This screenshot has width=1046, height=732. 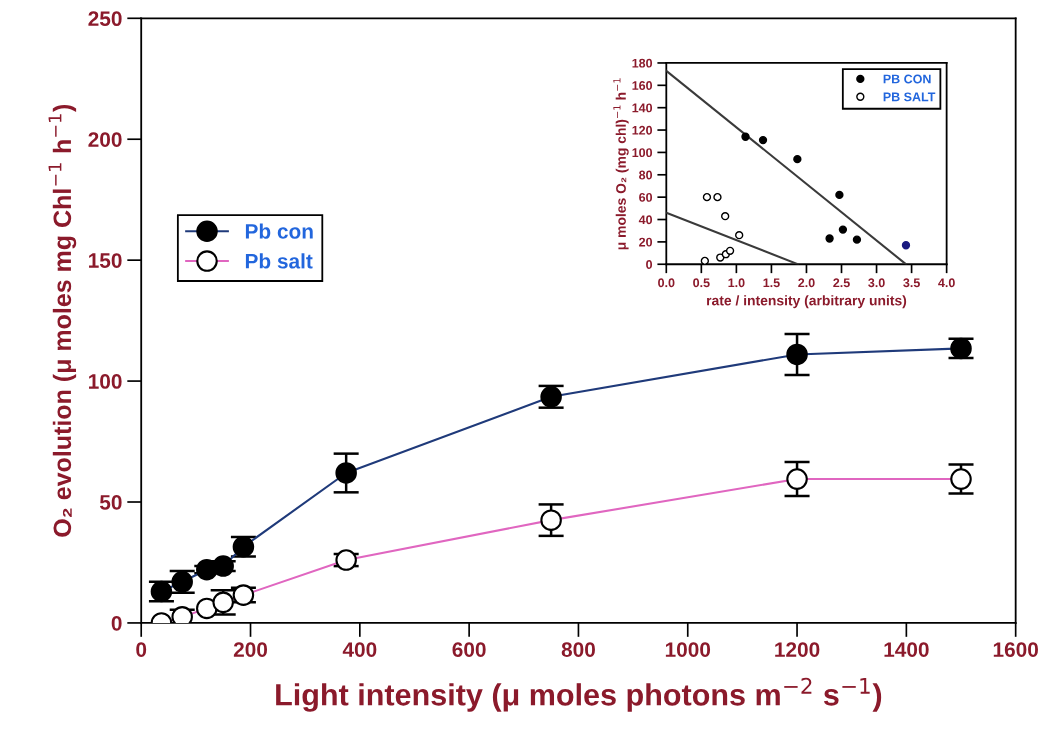 I want to click on x-tick-label: 1.0, so click(x=736, y=283).